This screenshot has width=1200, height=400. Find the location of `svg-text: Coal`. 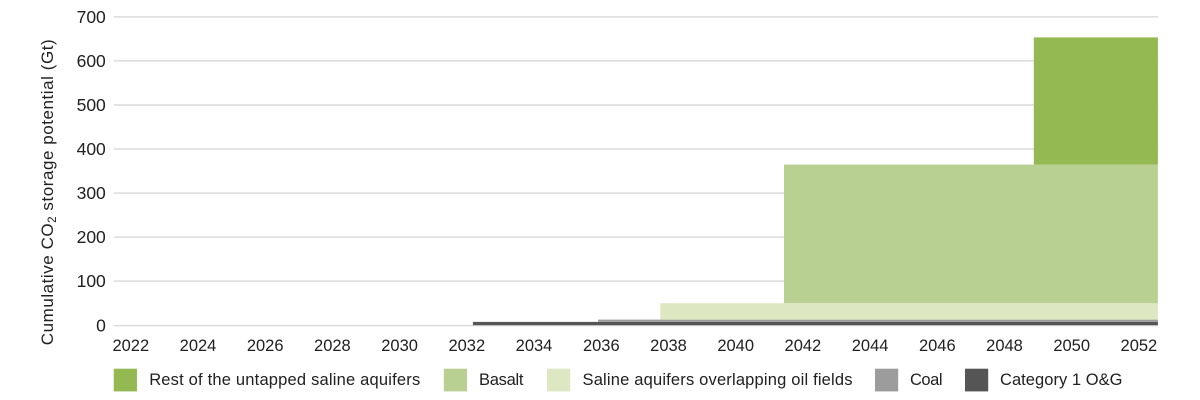

svg-text: Coal is located at coordinates (926, 380).